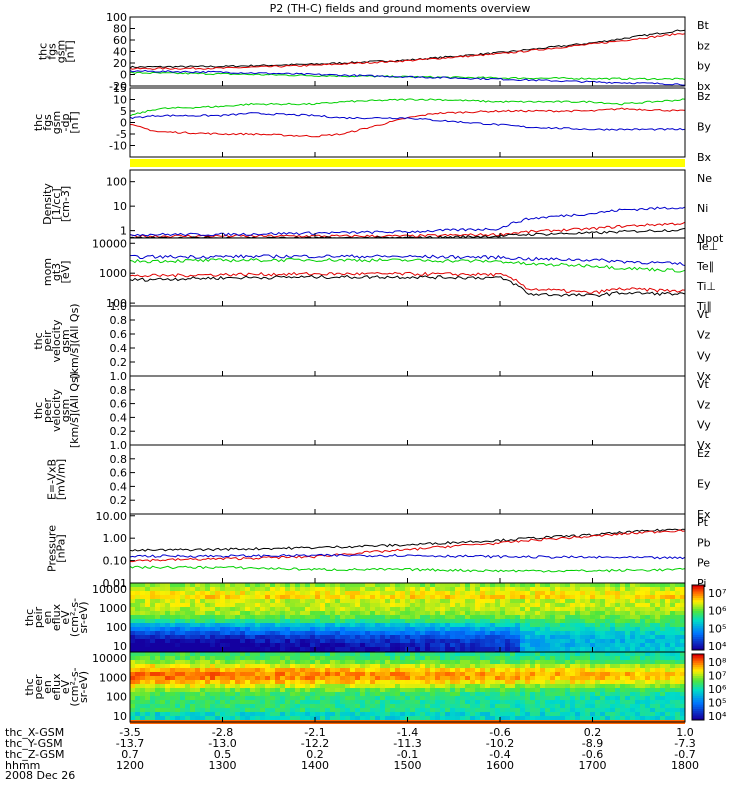  What do you see at coordinates (47, 341) in the screenshot?
I see `y-axis-label-line: peir` at bounding box center [47, 341].